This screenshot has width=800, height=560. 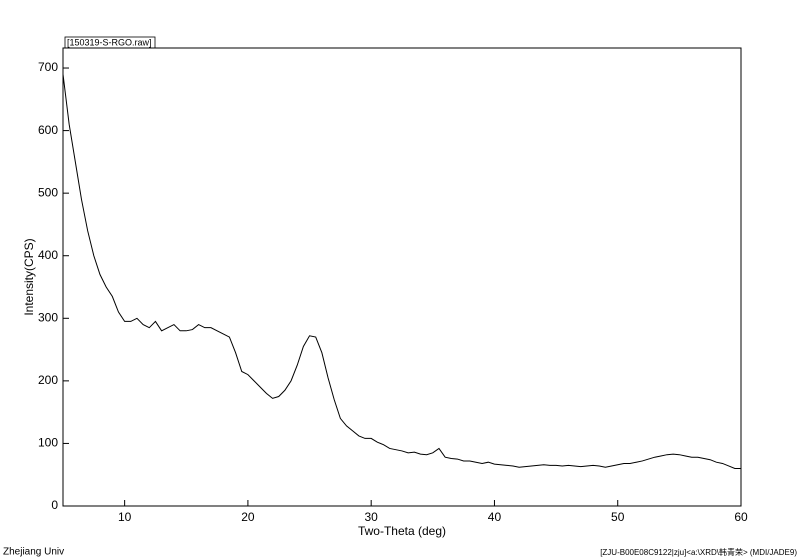 What do you see at coordinates (48, 255) in the screenshot?
I see `y-tick-label: 400` at bounding box center [48, 255].